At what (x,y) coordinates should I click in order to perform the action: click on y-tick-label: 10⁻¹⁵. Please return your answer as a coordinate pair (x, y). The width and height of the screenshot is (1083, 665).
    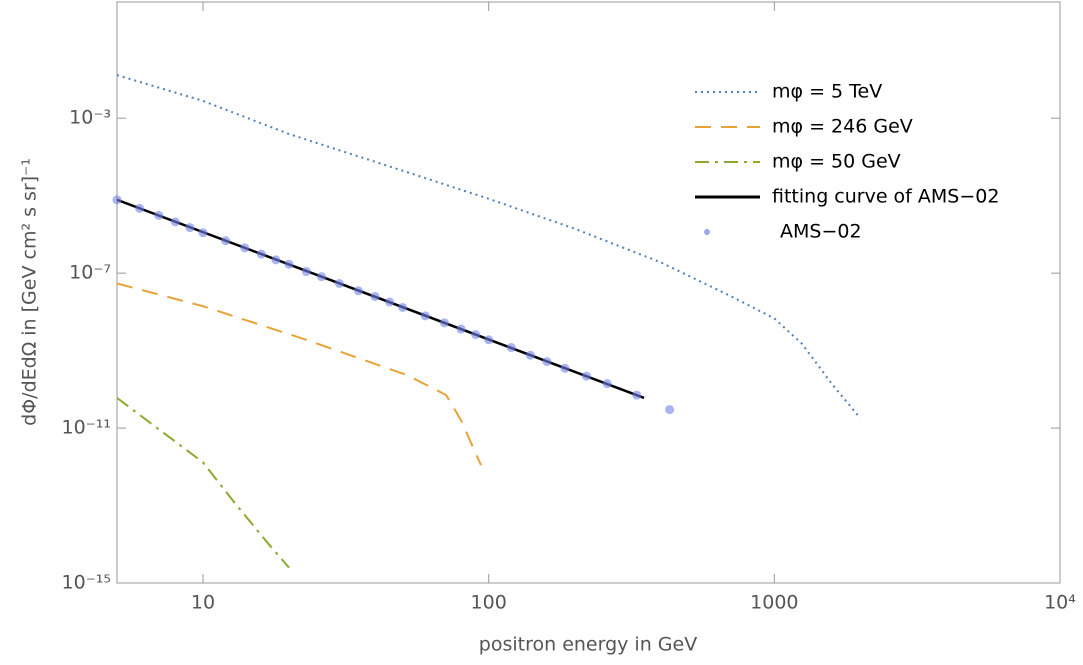
    Looking at the image, I should click on (86, 583).